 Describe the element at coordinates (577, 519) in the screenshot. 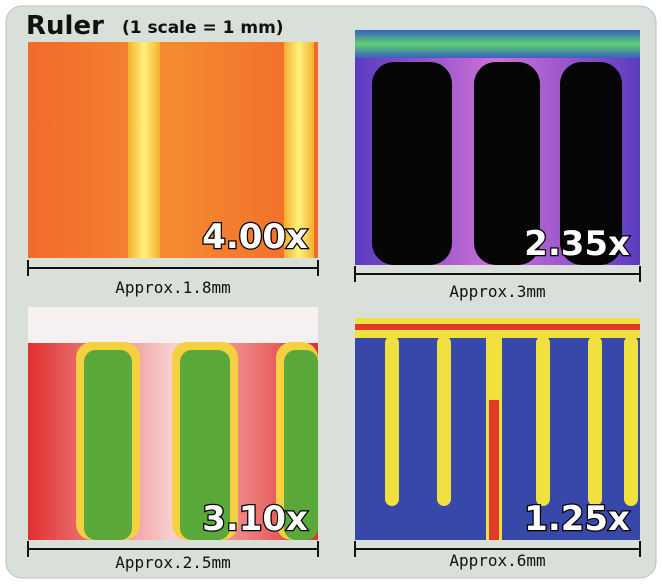

I see `magnification: 1.25x` at that location.